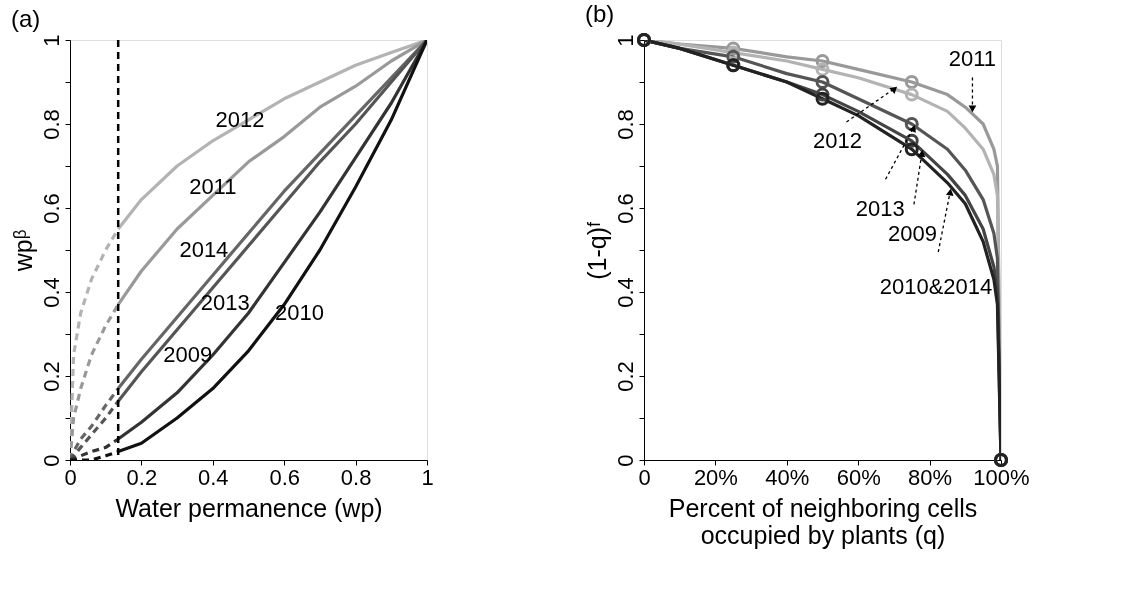 This screenshot has height=597, width=1146. What do you see at coordinates (300, 312) in the screenshot?
I see `annotation: 2010` at bounding box center [300, 312].